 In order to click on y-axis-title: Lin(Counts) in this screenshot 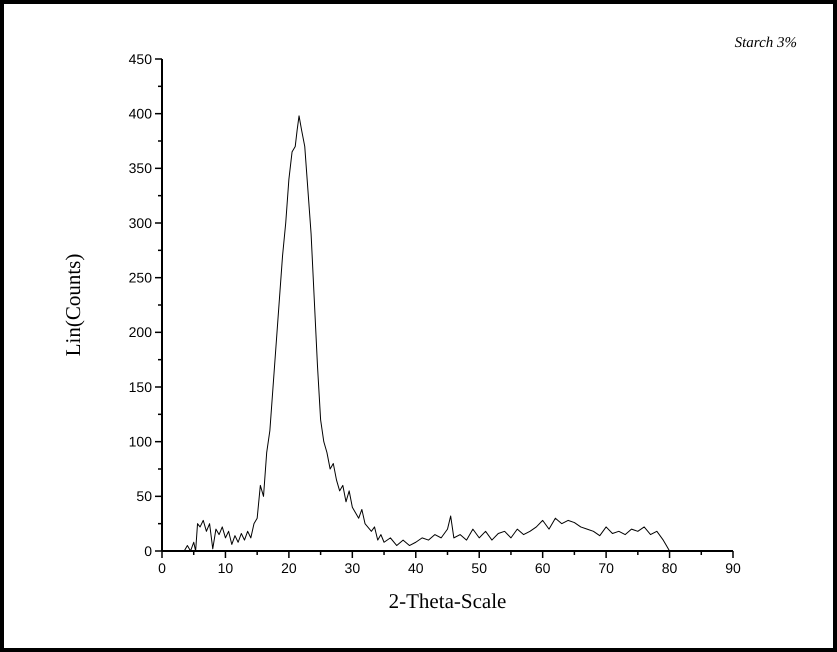, I will do `click(73, 305)`.